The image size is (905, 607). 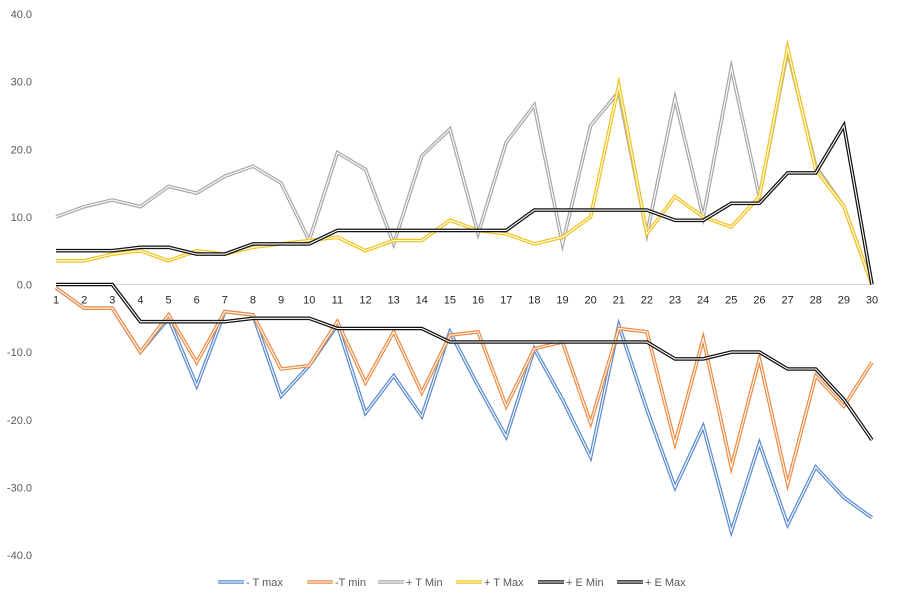 I want to click on x-tick-label: 3, so click(x=112, y=301).